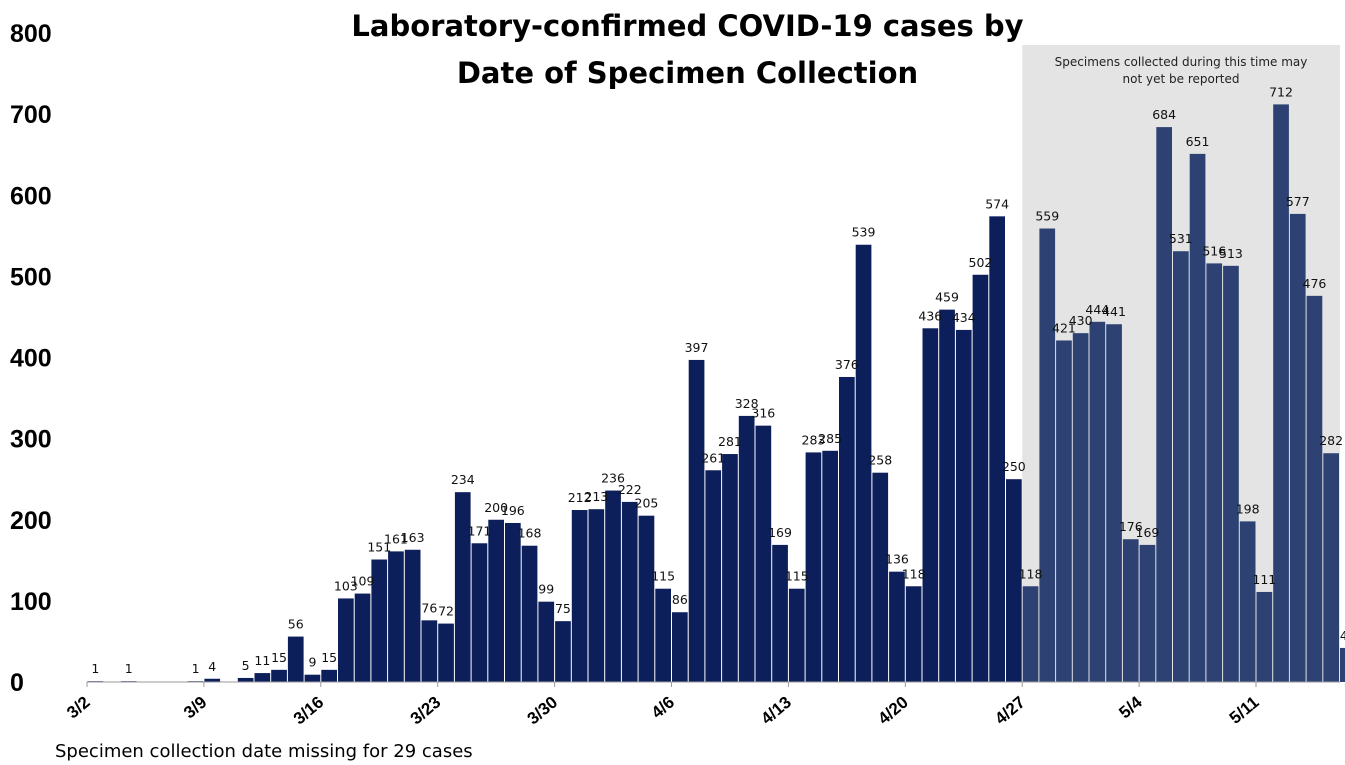  What do you see at coordinates (546, 589) in the screenshot?
I see `data-label-27: 99` at bounding box center [546, 589].